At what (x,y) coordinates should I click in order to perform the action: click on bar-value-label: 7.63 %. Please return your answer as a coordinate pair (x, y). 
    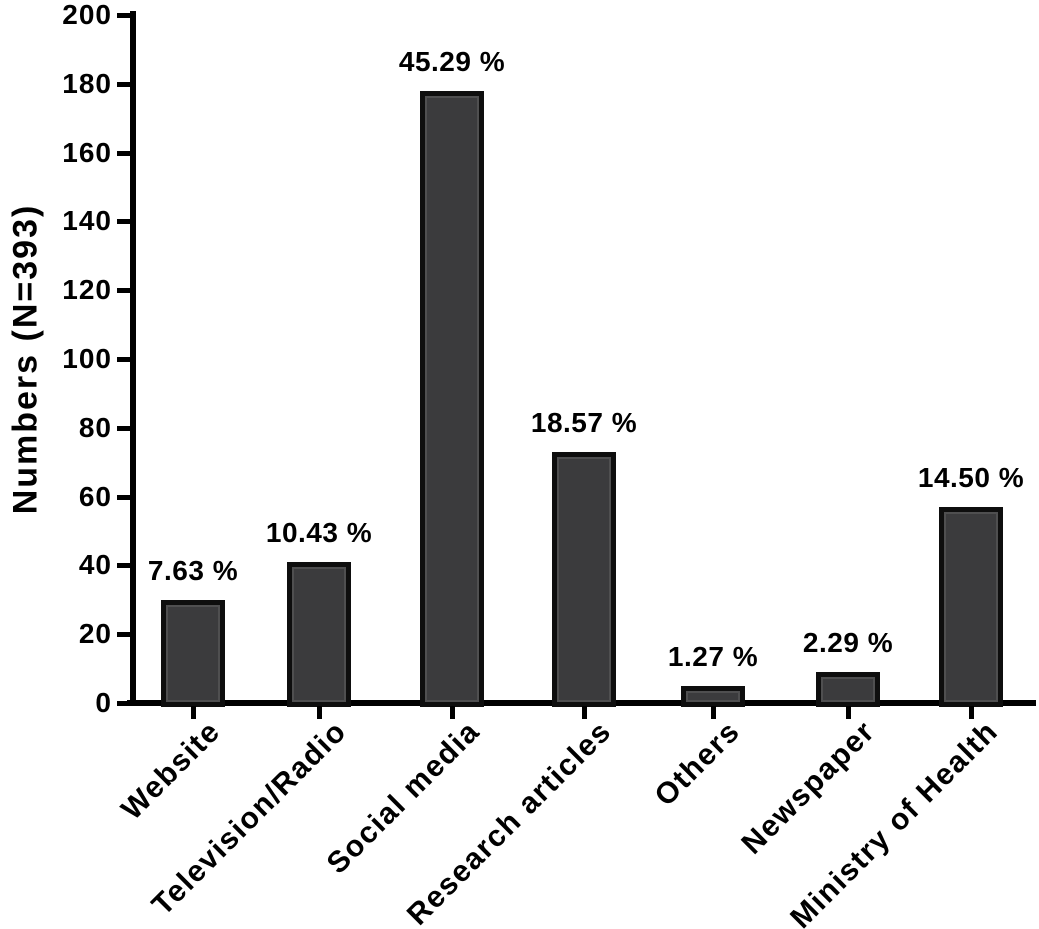
    Looking at the image, I should click on (193, 570).